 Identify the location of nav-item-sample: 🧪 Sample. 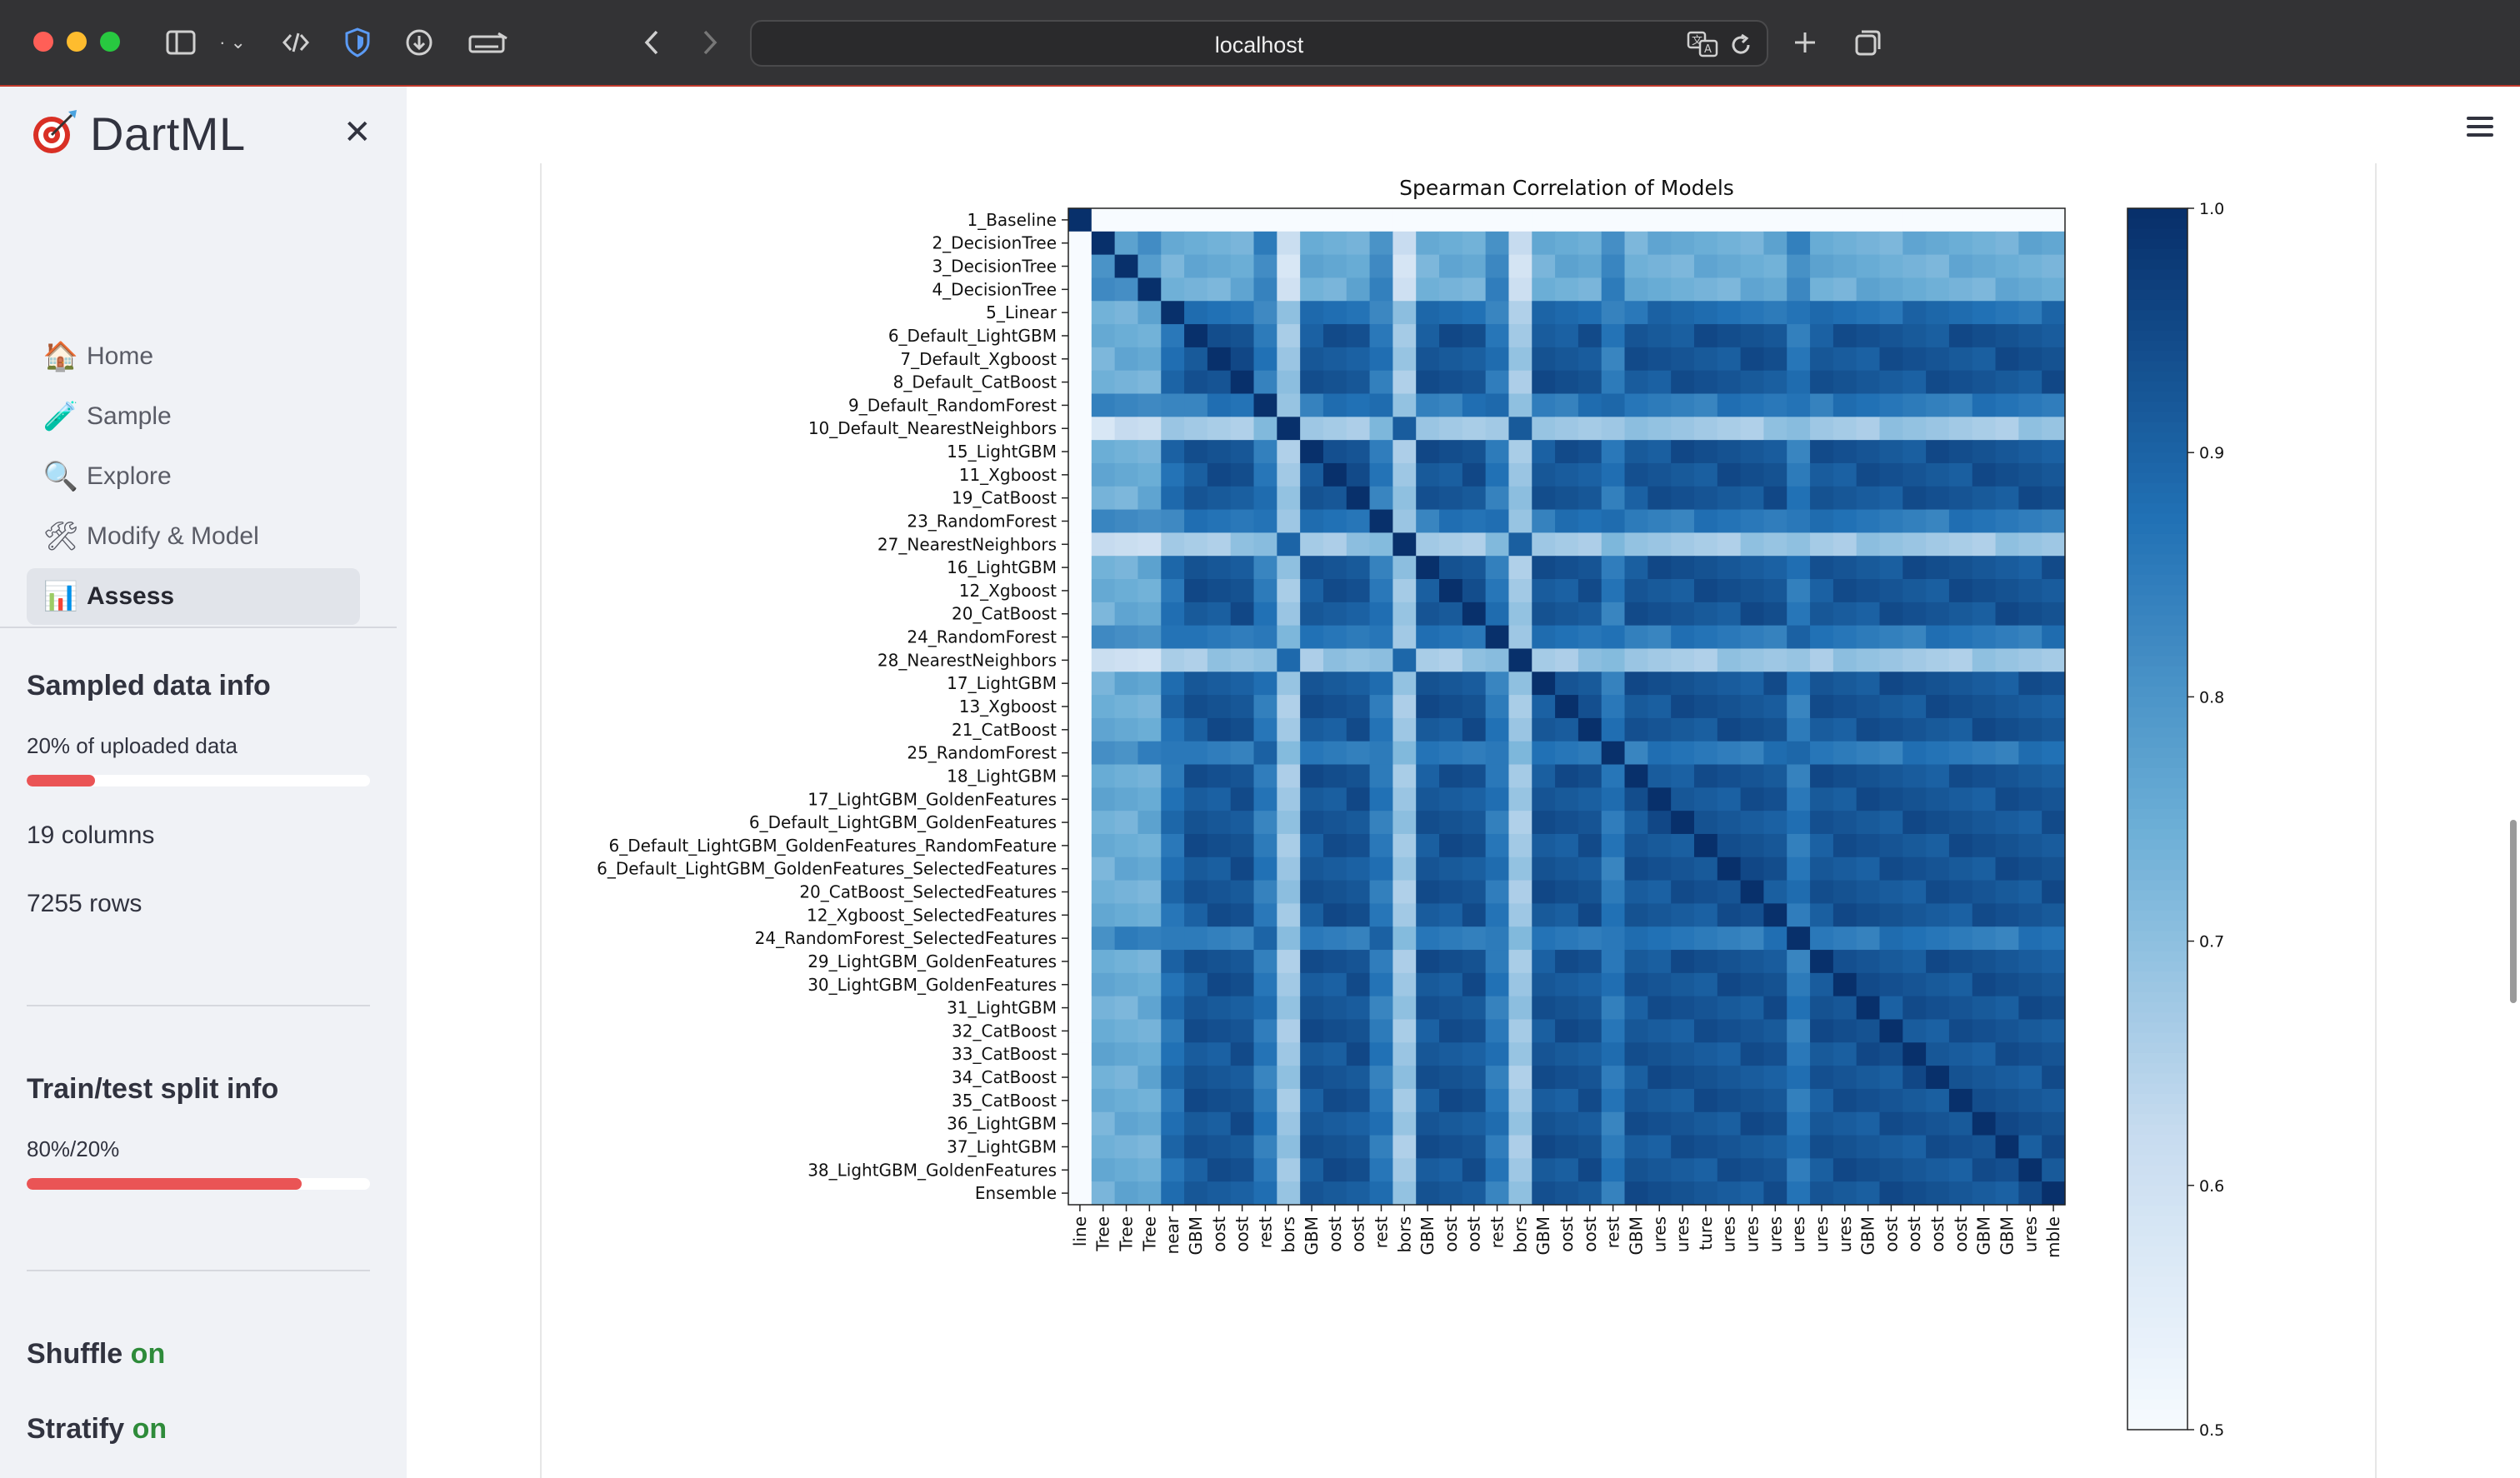
(193, 417).